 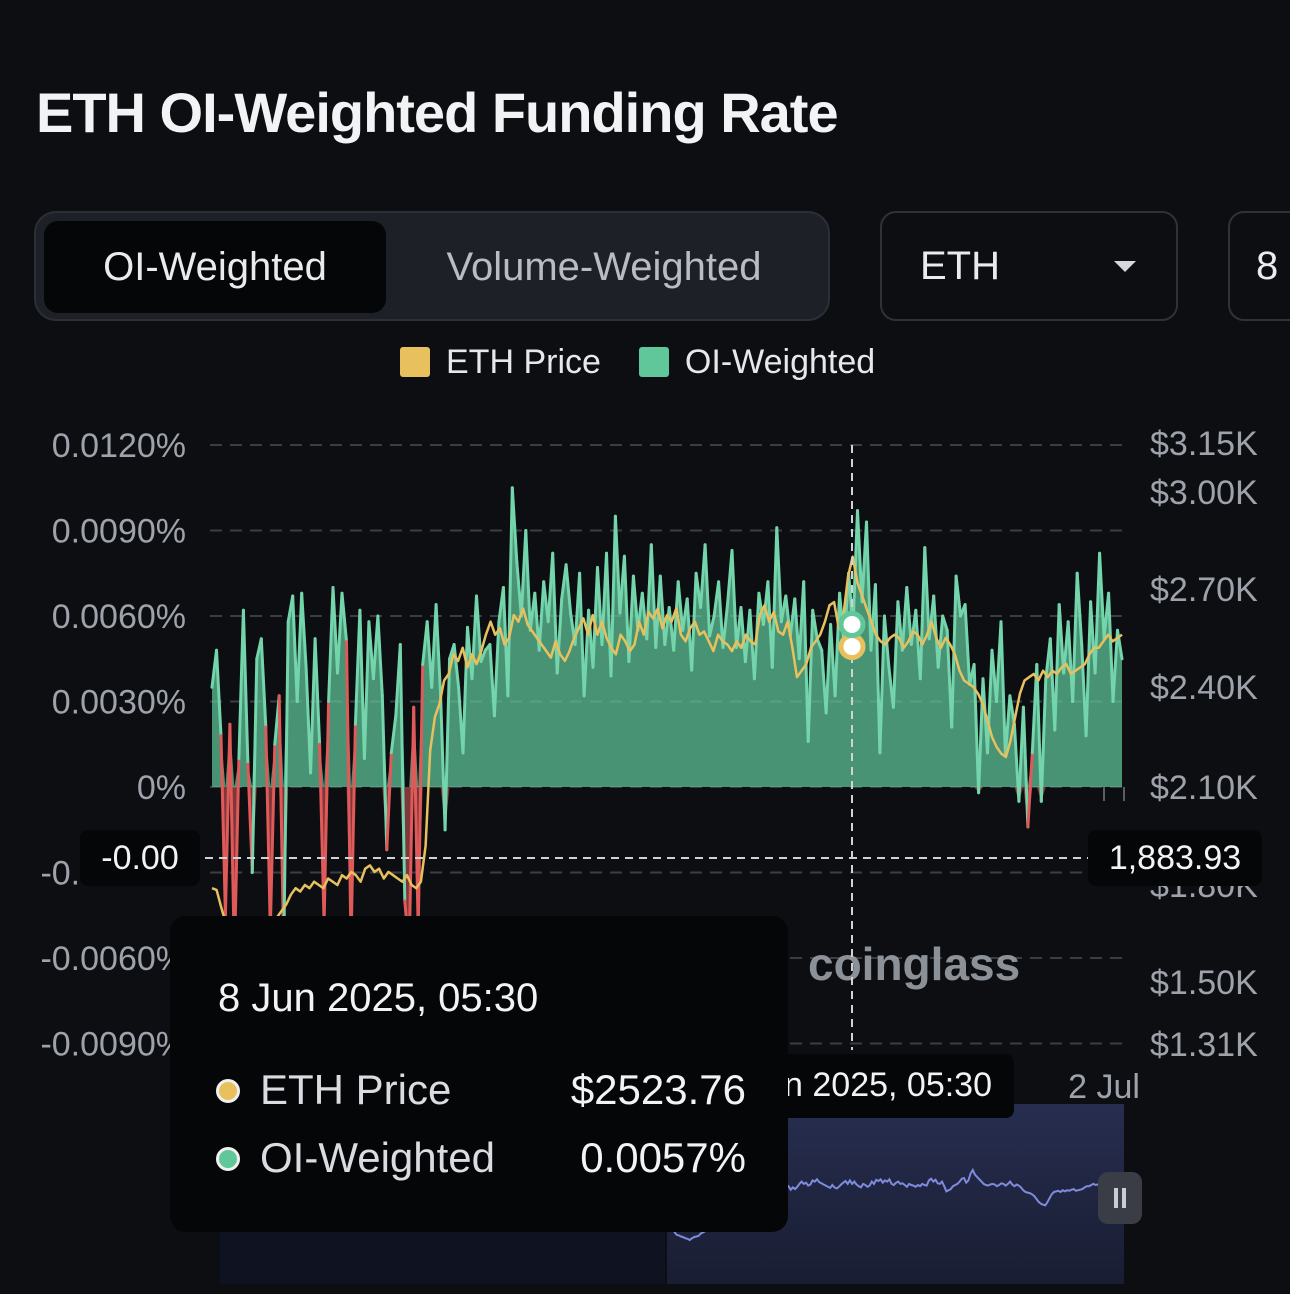 What do you see at coordinates (852, 625) in the screenshot?
I see `crosshair-dot-funding` at bounding box center [852, 625].